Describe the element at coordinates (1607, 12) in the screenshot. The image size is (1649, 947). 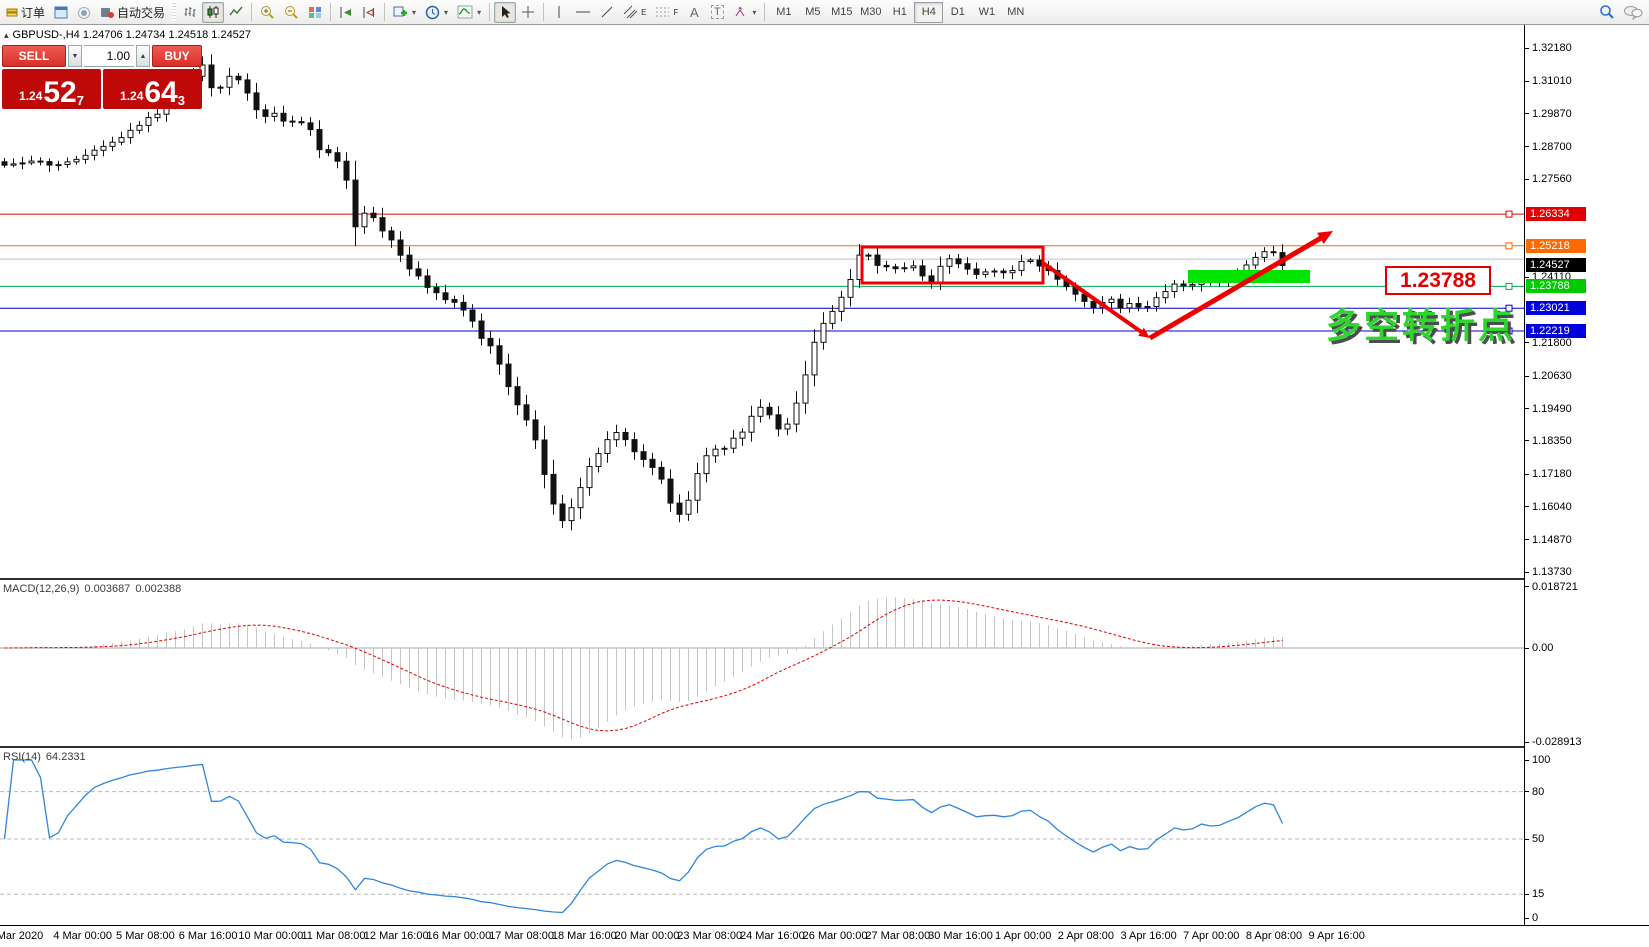
I see `search-button` at that location.